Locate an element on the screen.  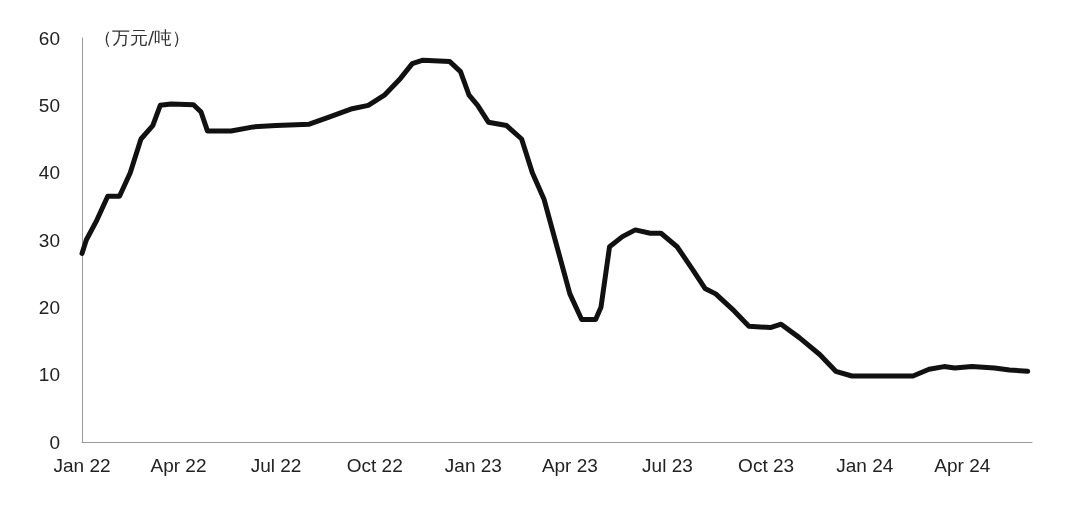
x-tick-label: Jan 22 is located at coordinates (82, 465).